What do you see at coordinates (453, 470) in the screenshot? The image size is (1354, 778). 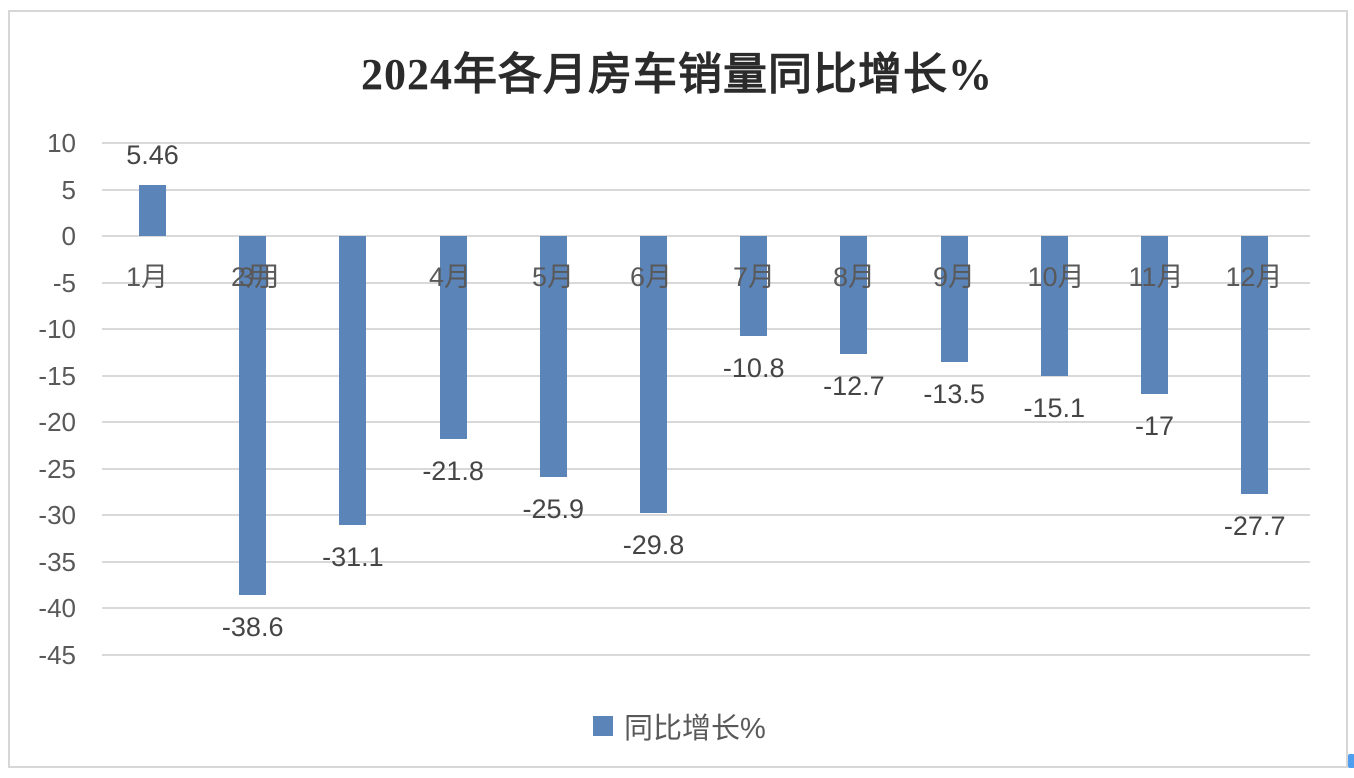 I see `bar-value-label: -21.8` at bounding box center [453, 470].